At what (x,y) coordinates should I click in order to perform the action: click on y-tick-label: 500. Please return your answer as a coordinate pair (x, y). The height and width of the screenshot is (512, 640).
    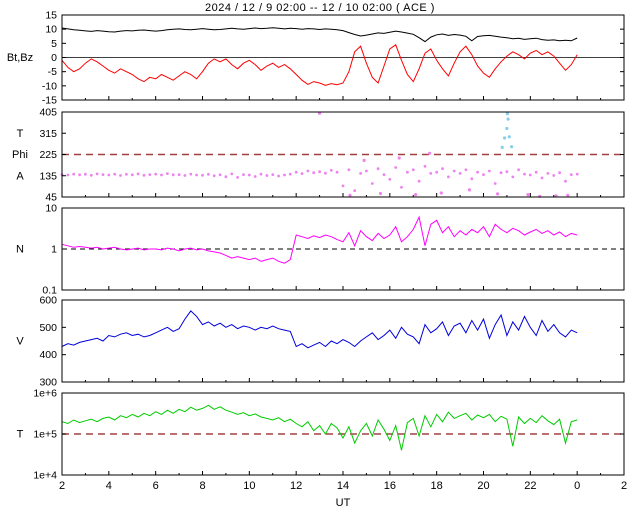
    Looking at the image, I should click on (48, 328).